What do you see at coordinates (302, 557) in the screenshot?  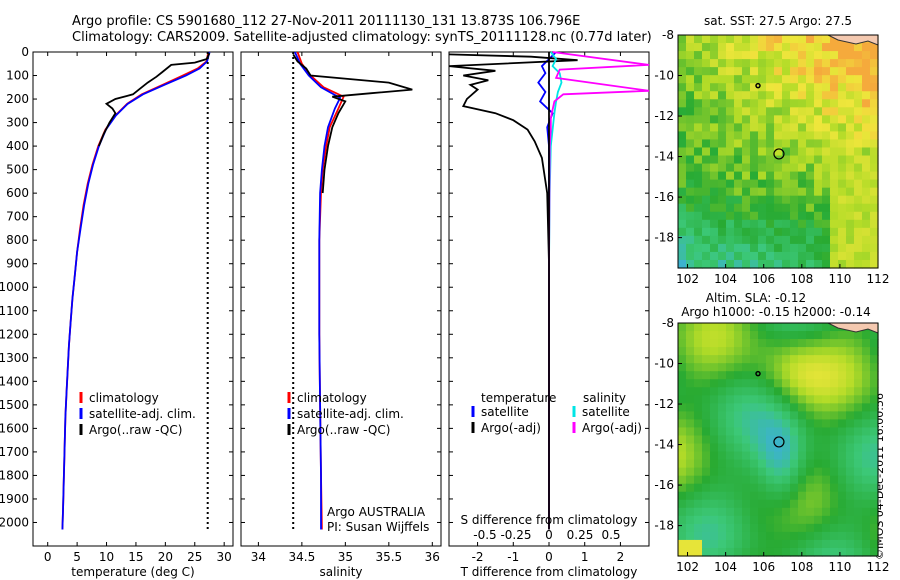 I see `salinity-xtick-label: 34.5` at bounding box center [302, 557].